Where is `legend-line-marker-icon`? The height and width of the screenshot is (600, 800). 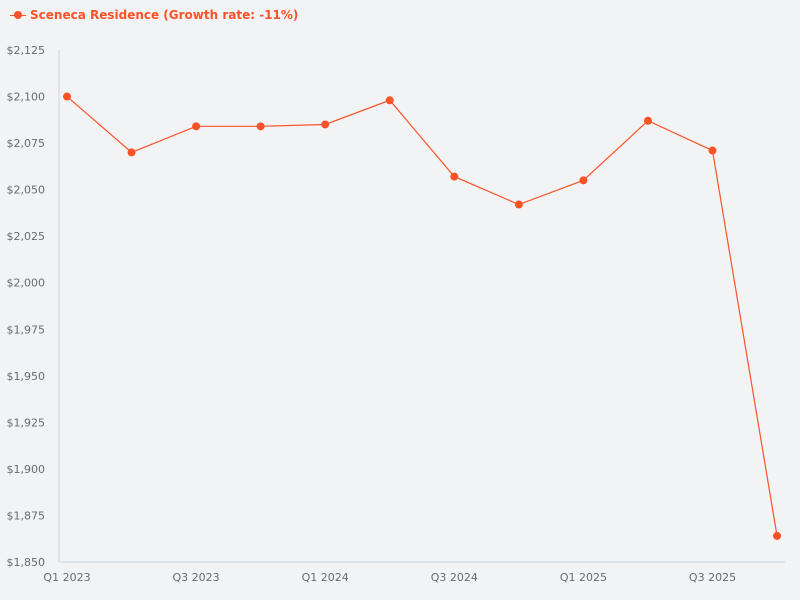 legend-line-marker-icon is located at coordinates (18, 15).